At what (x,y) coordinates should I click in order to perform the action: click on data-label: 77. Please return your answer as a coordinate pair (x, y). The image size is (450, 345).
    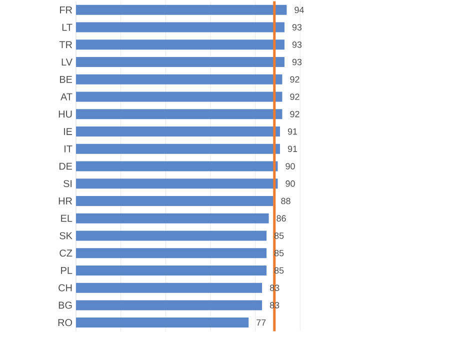
    Looking at the image, I should click on (261, 323).